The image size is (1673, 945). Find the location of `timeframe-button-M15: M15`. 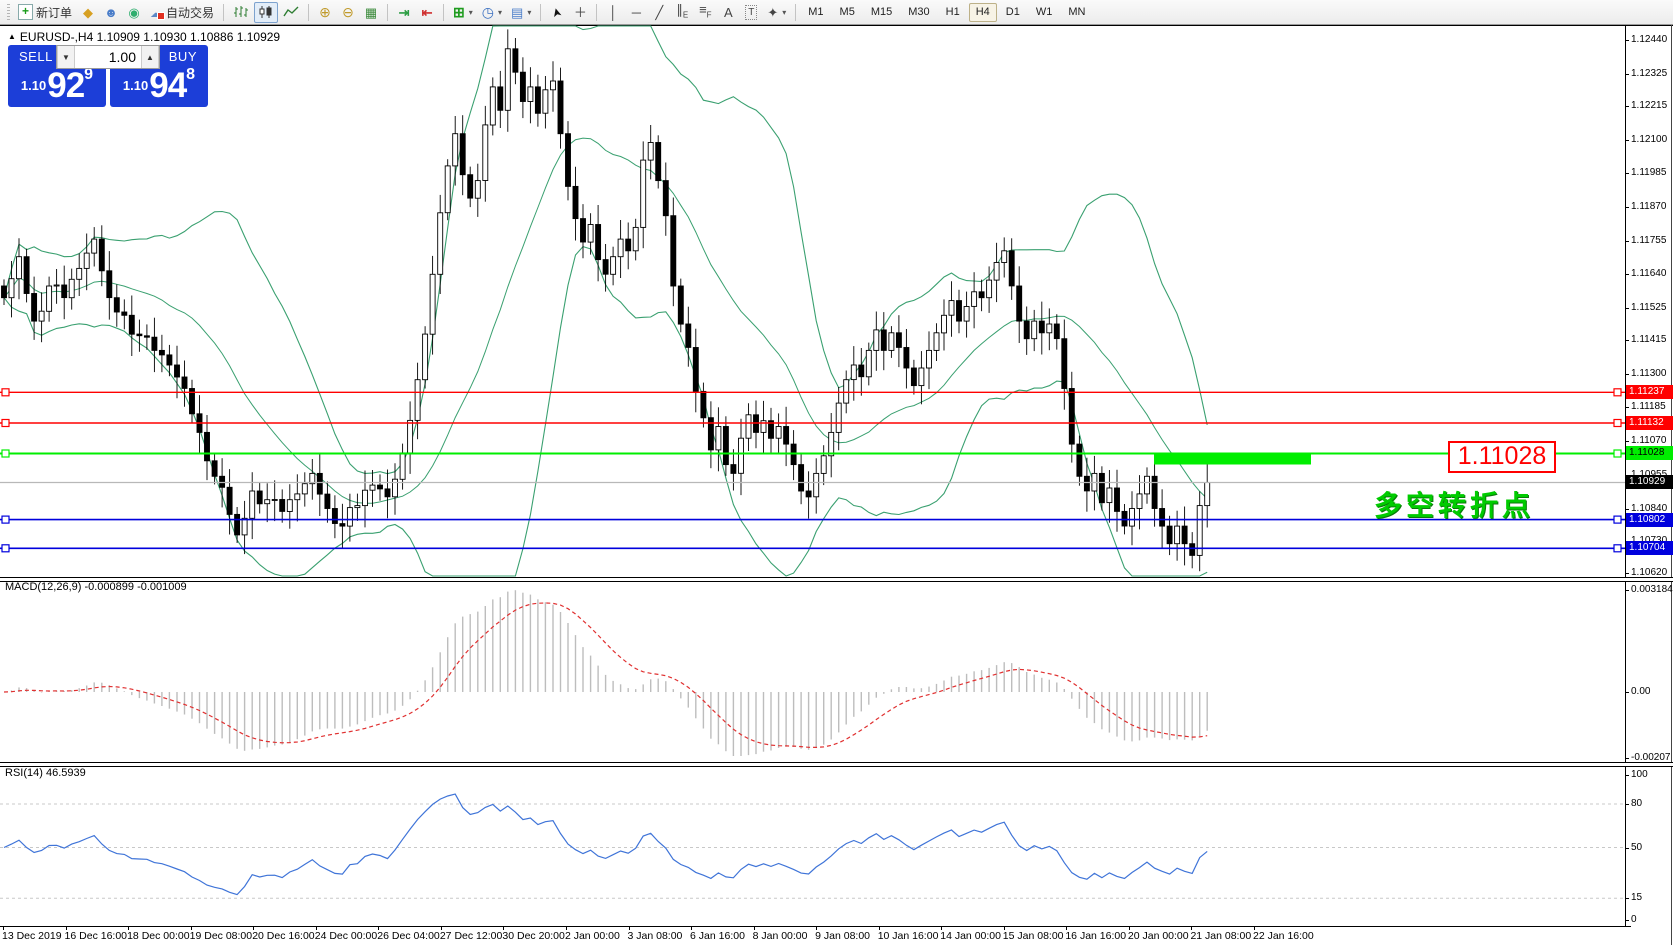

timeframe-button-M15: M15 is located at coordinates (881, 12).